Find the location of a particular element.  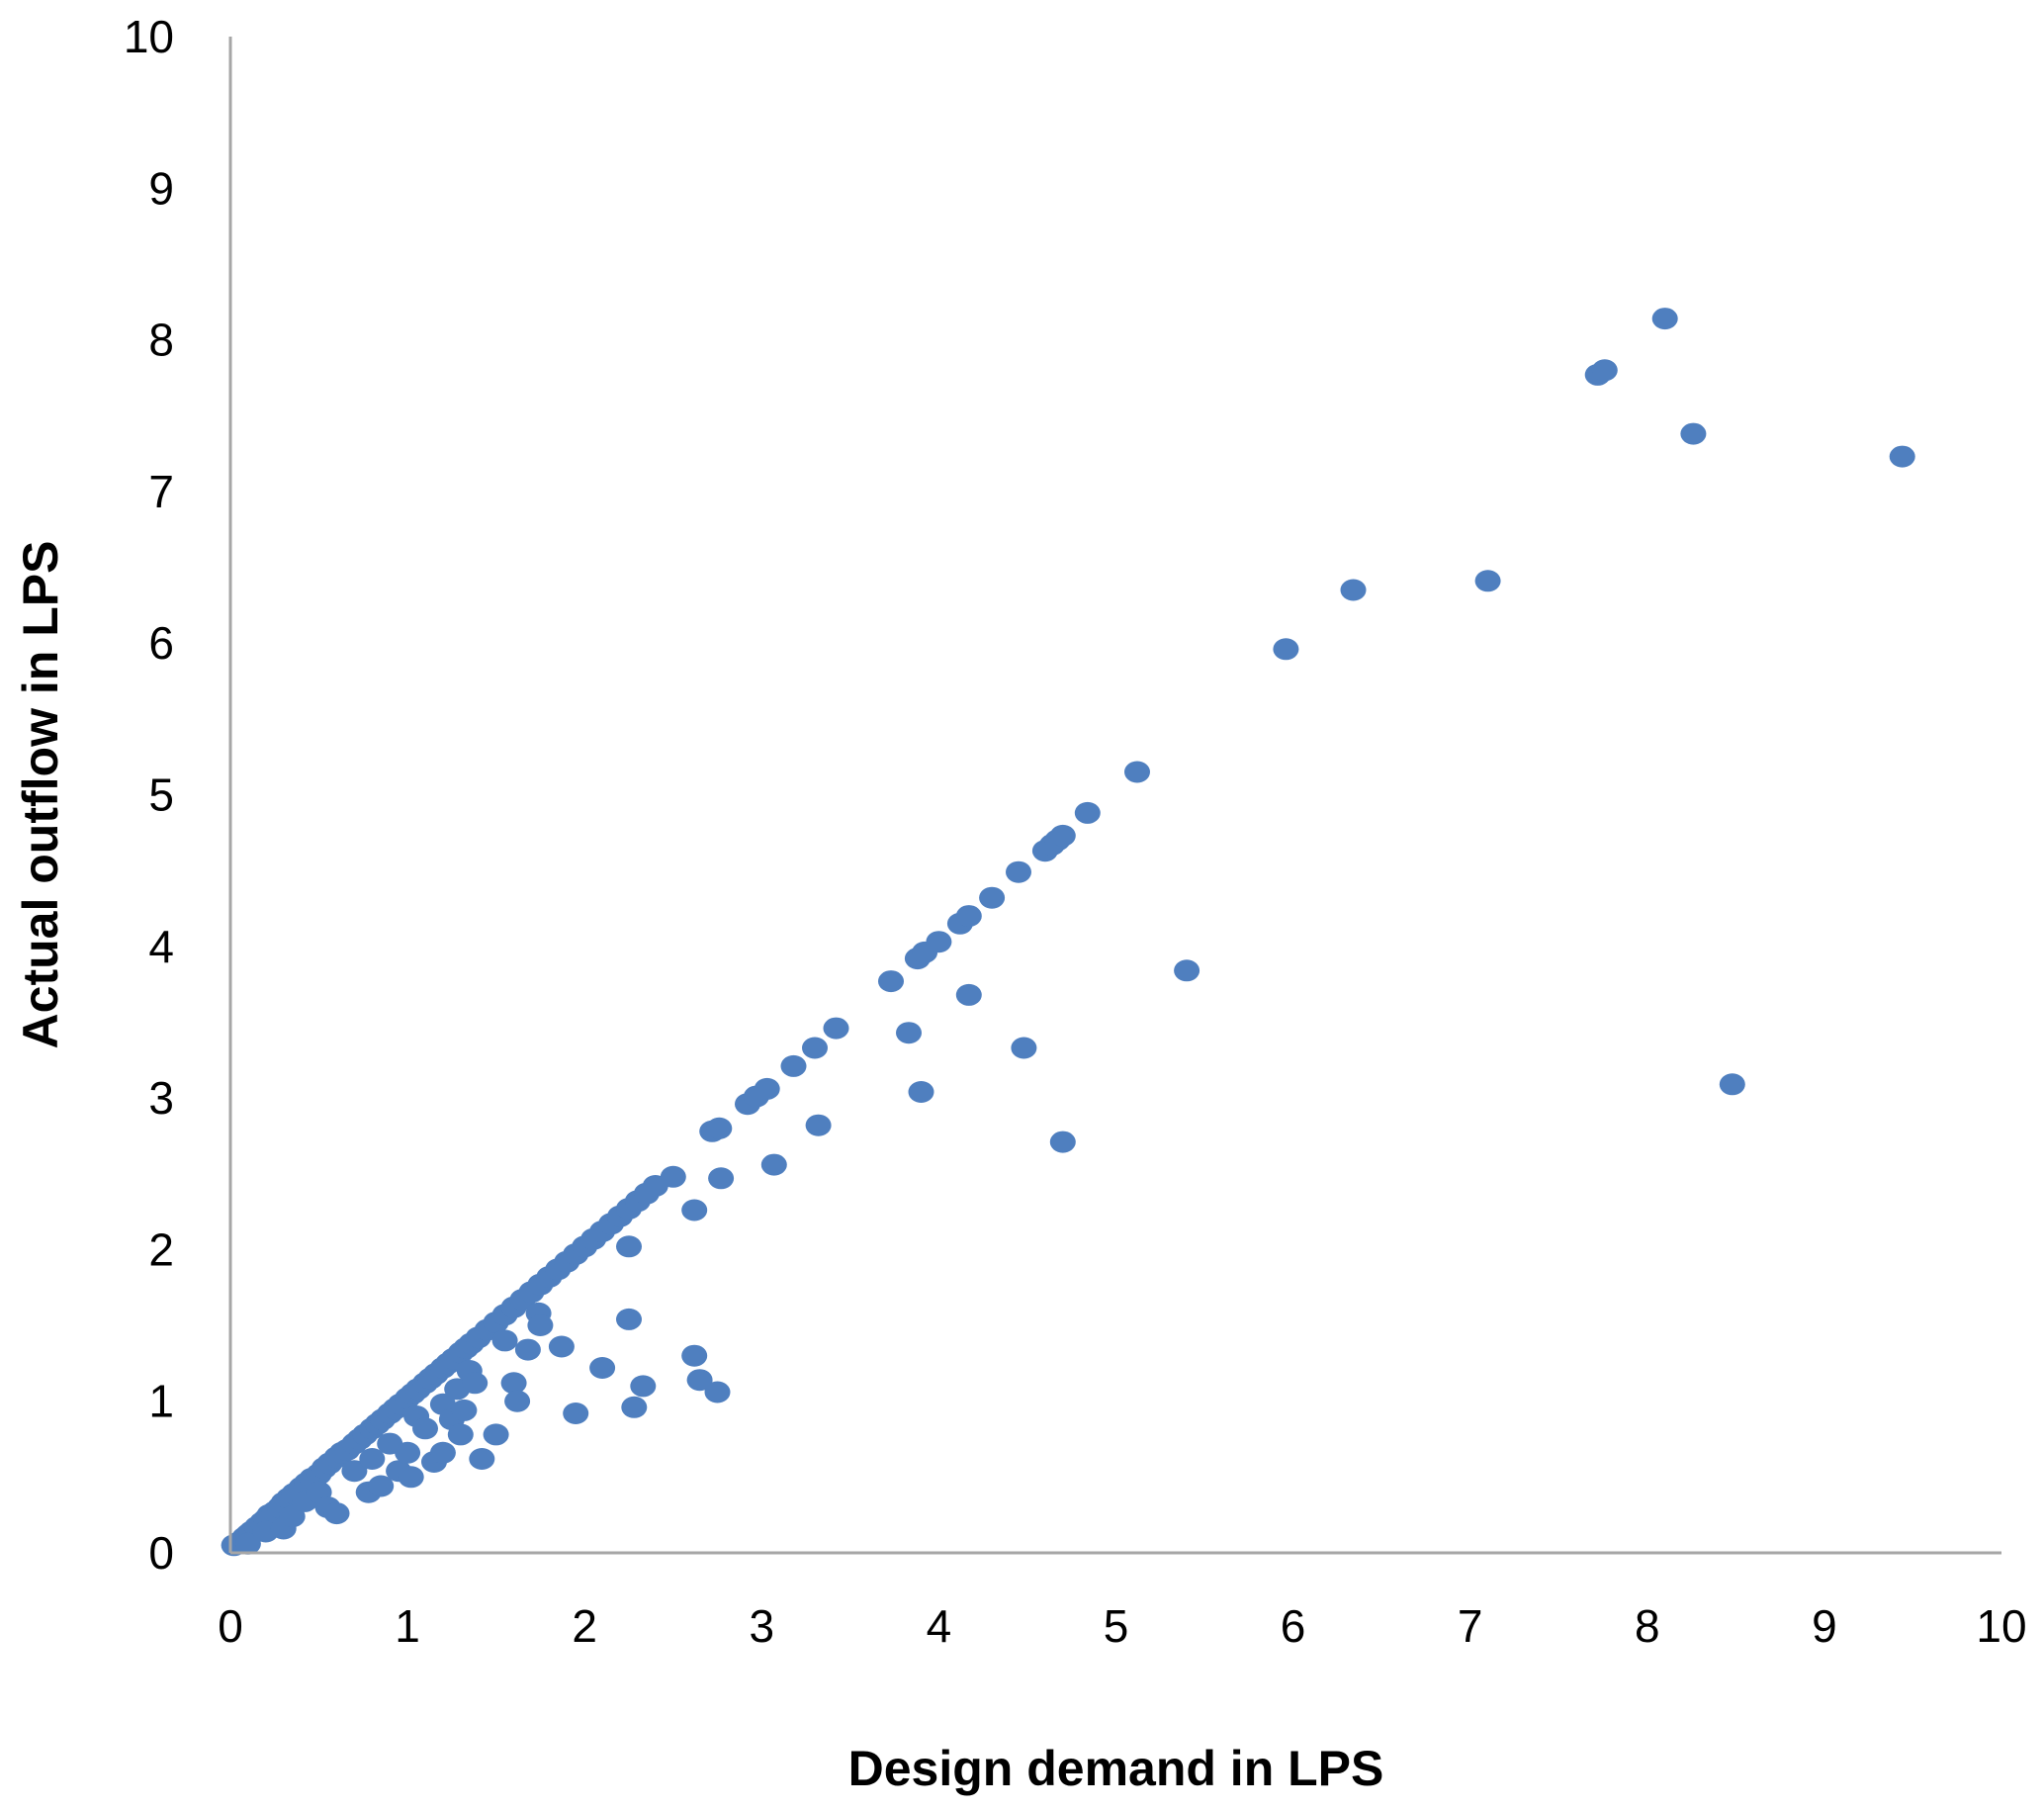

x-tick-label: 0 is located at coordinates (230, 1626).